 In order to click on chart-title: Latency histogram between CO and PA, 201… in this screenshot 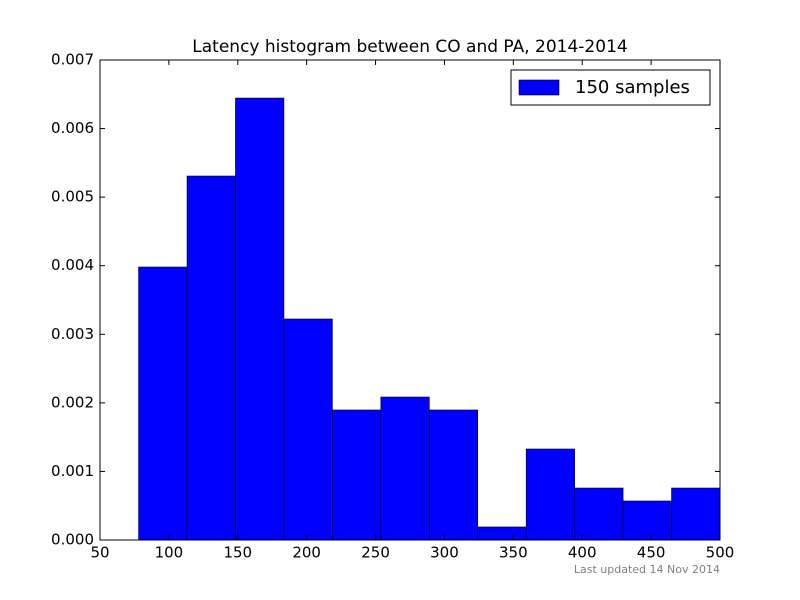, I will do `click(409, 47)`.